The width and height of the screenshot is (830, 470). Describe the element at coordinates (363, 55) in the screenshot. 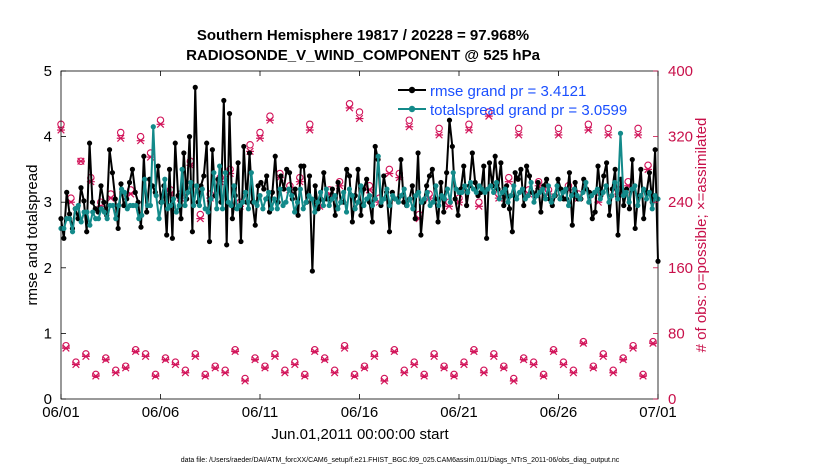

I see `chart-title-line2: RADIOSONDE_V_WIND_COMPONENT @ 525 hPa` at that location.